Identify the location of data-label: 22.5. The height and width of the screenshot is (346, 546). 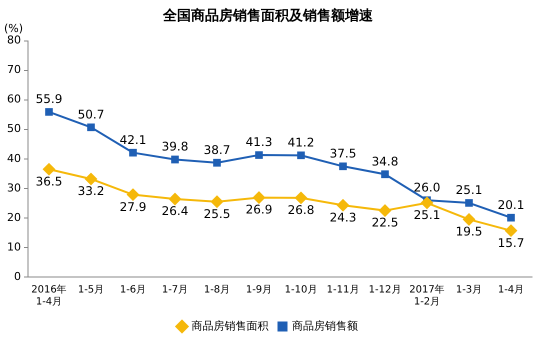
(385, 223).